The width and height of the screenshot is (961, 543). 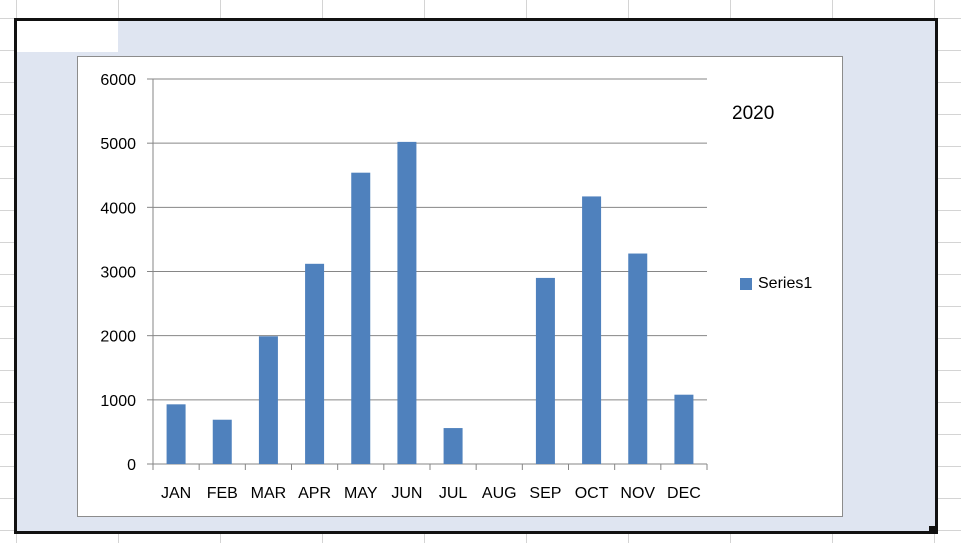 What do you see at coordinates (315, 363) in the screenshot?
I see `bar-apr` at bounding box center [315, 363].